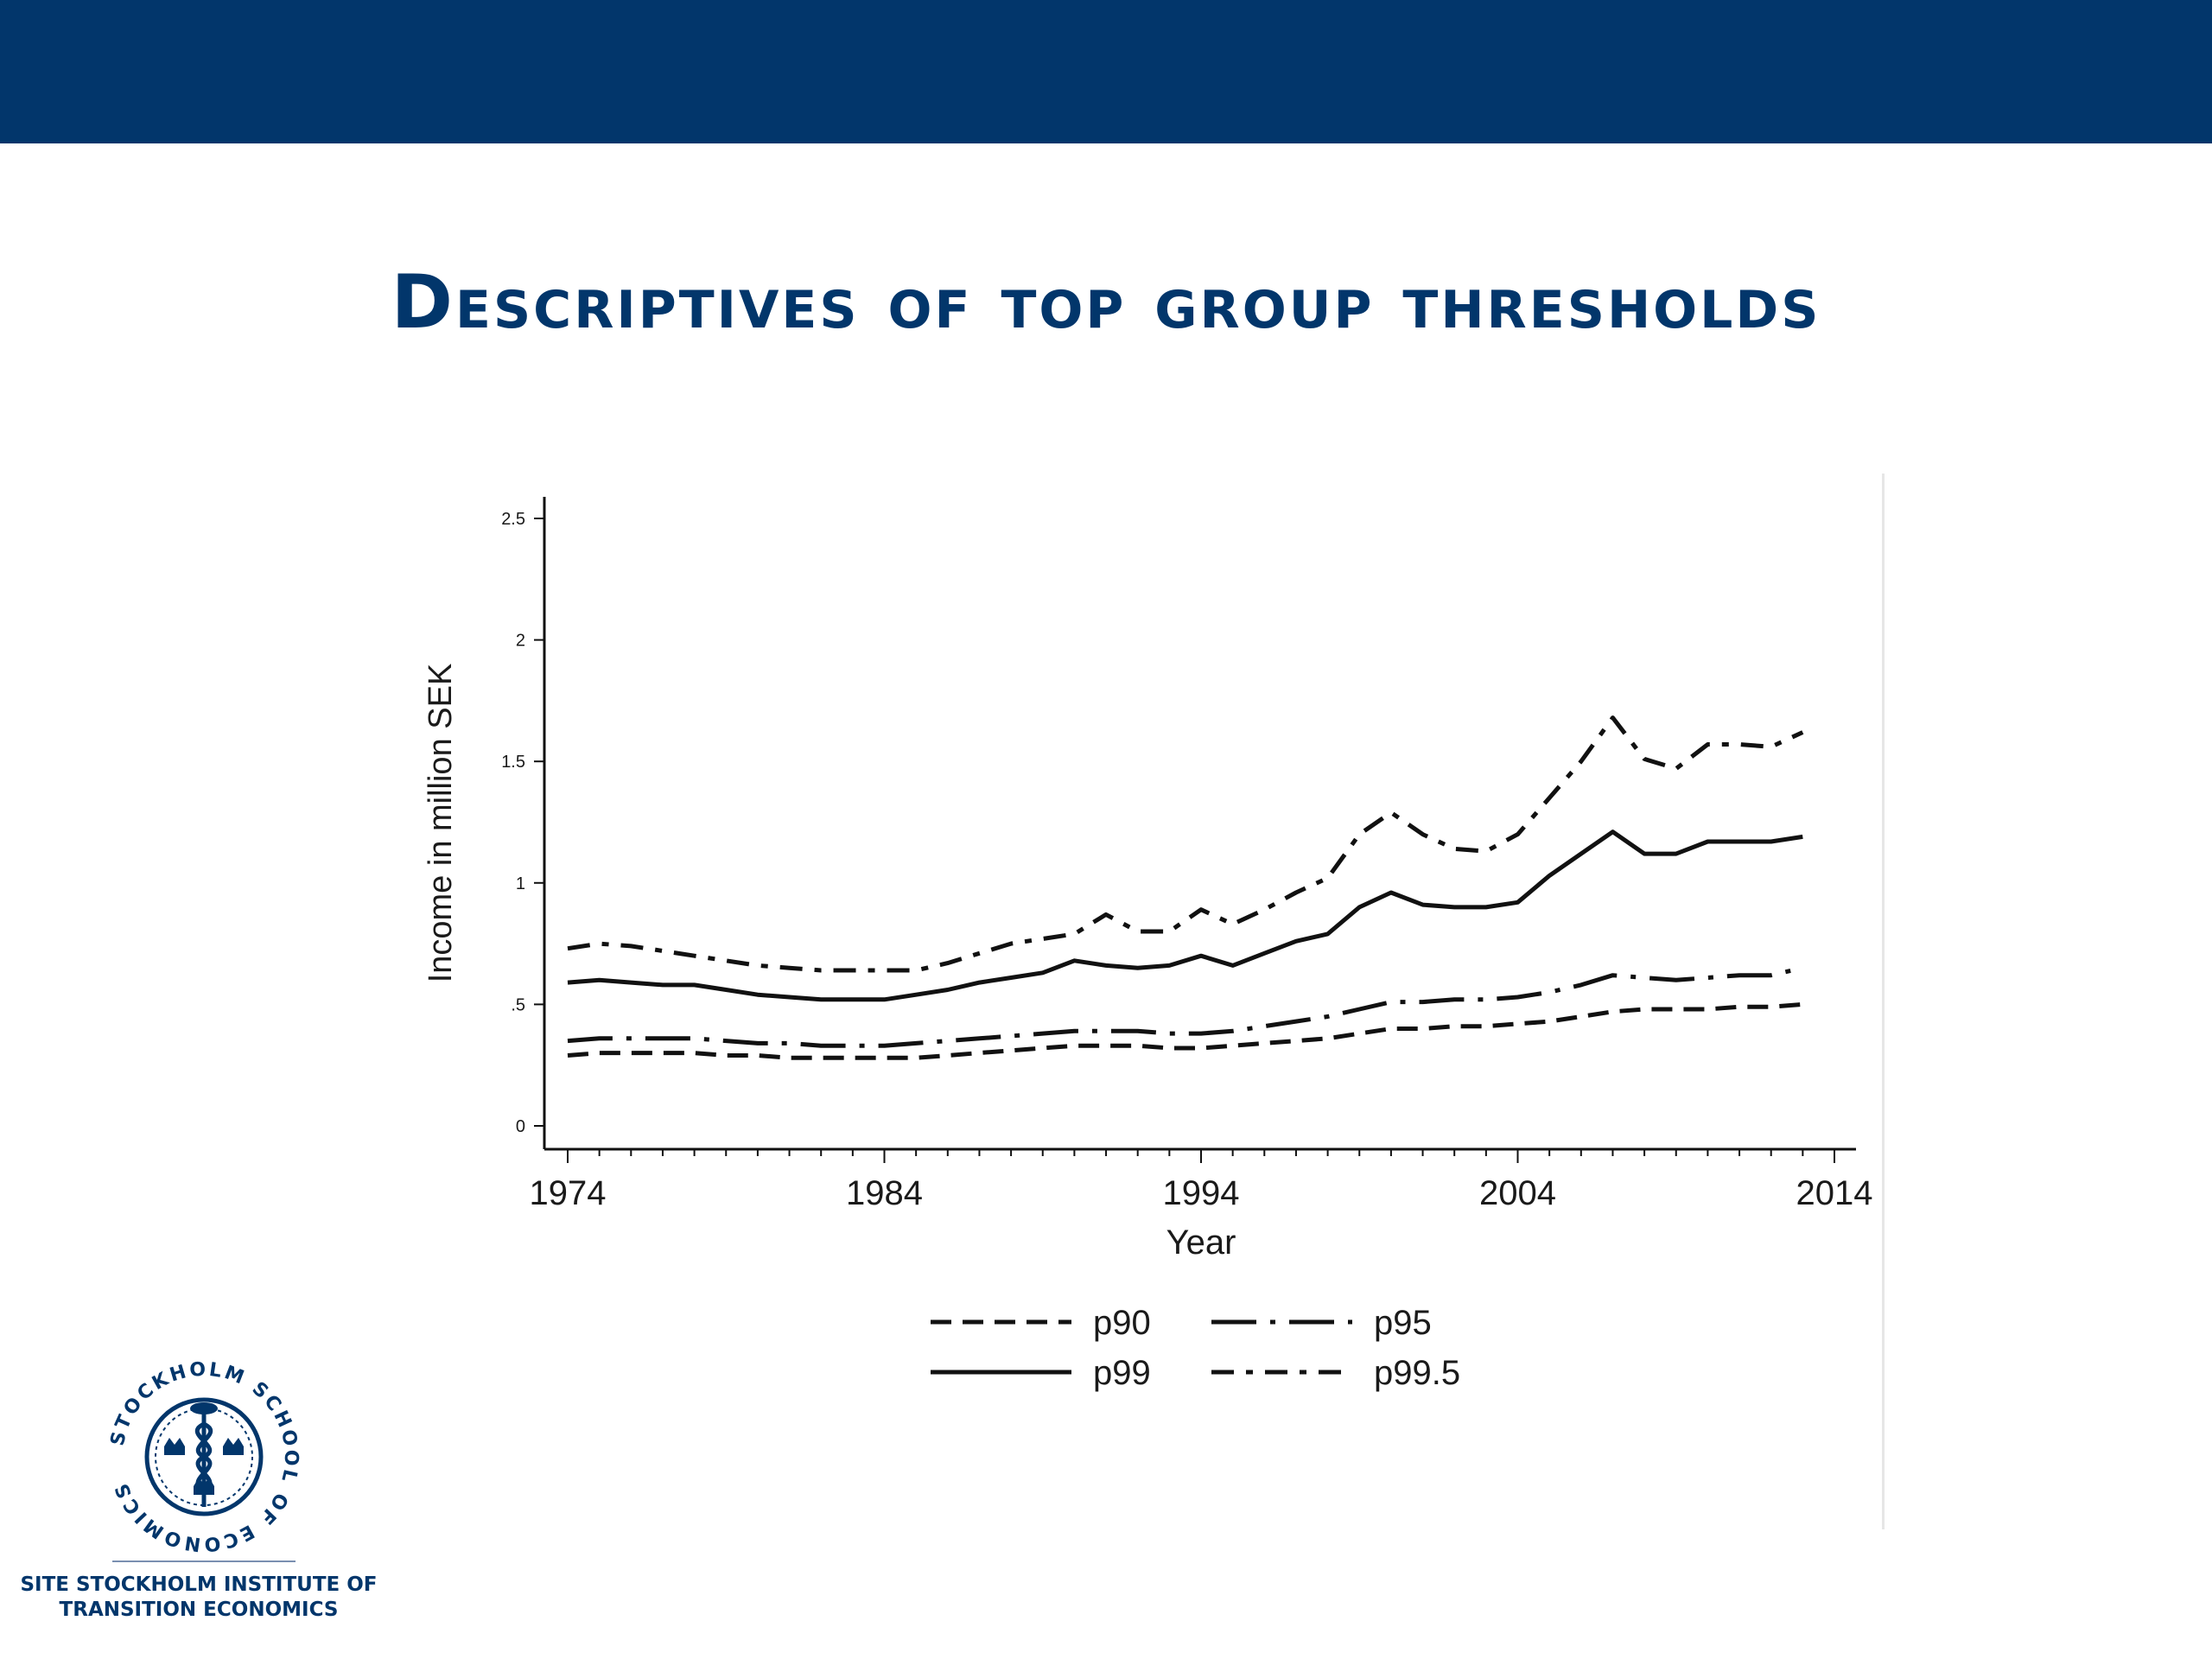 This screenshot has width=2212, height=1659. What do you see at coordinates (518, 1004) in the screenshot?
I see `y-tick-label: .5` at bounding box center [518, 1004].